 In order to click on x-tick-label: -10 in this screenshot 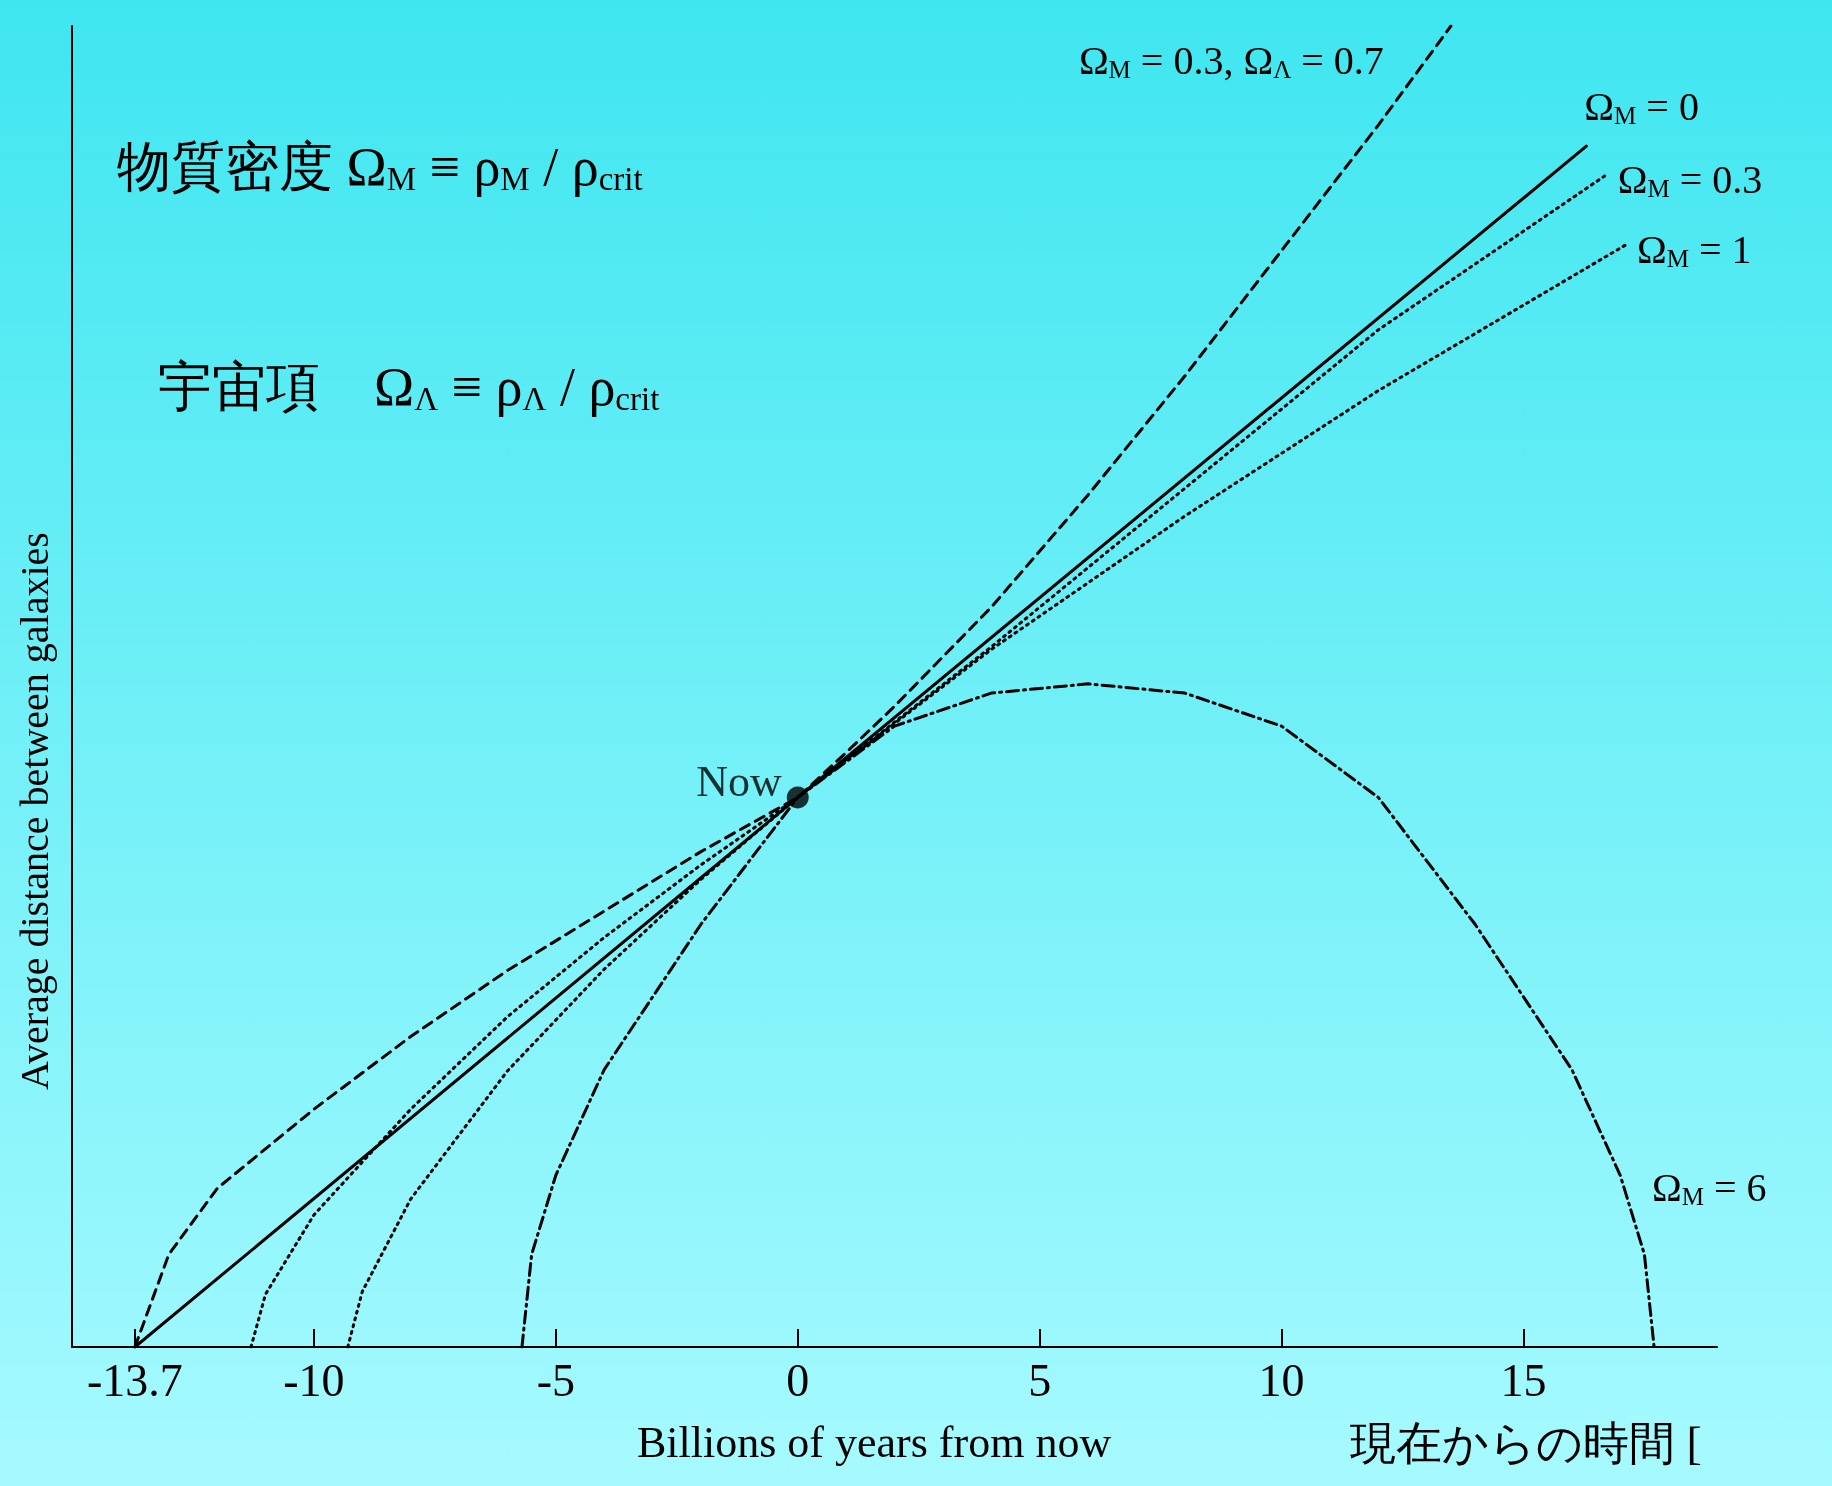, I will do `click(314, 1380)`.